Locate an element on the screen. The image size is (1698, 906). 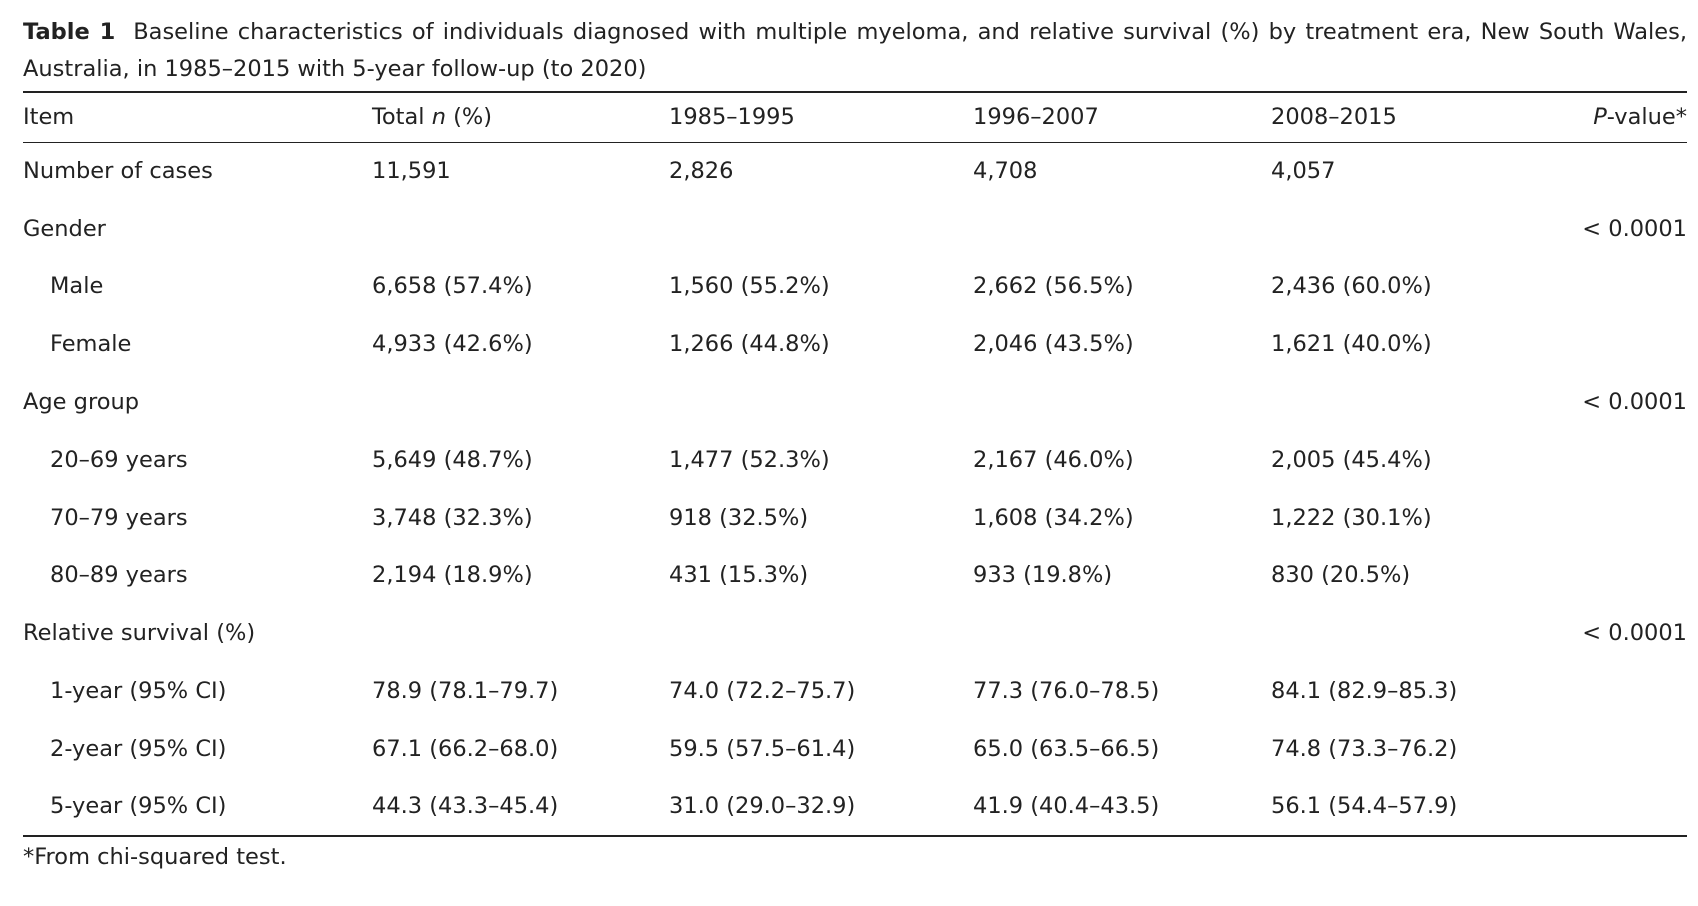
cell-total: 3,748 (32.3%) is located at coordinates (452, 517).